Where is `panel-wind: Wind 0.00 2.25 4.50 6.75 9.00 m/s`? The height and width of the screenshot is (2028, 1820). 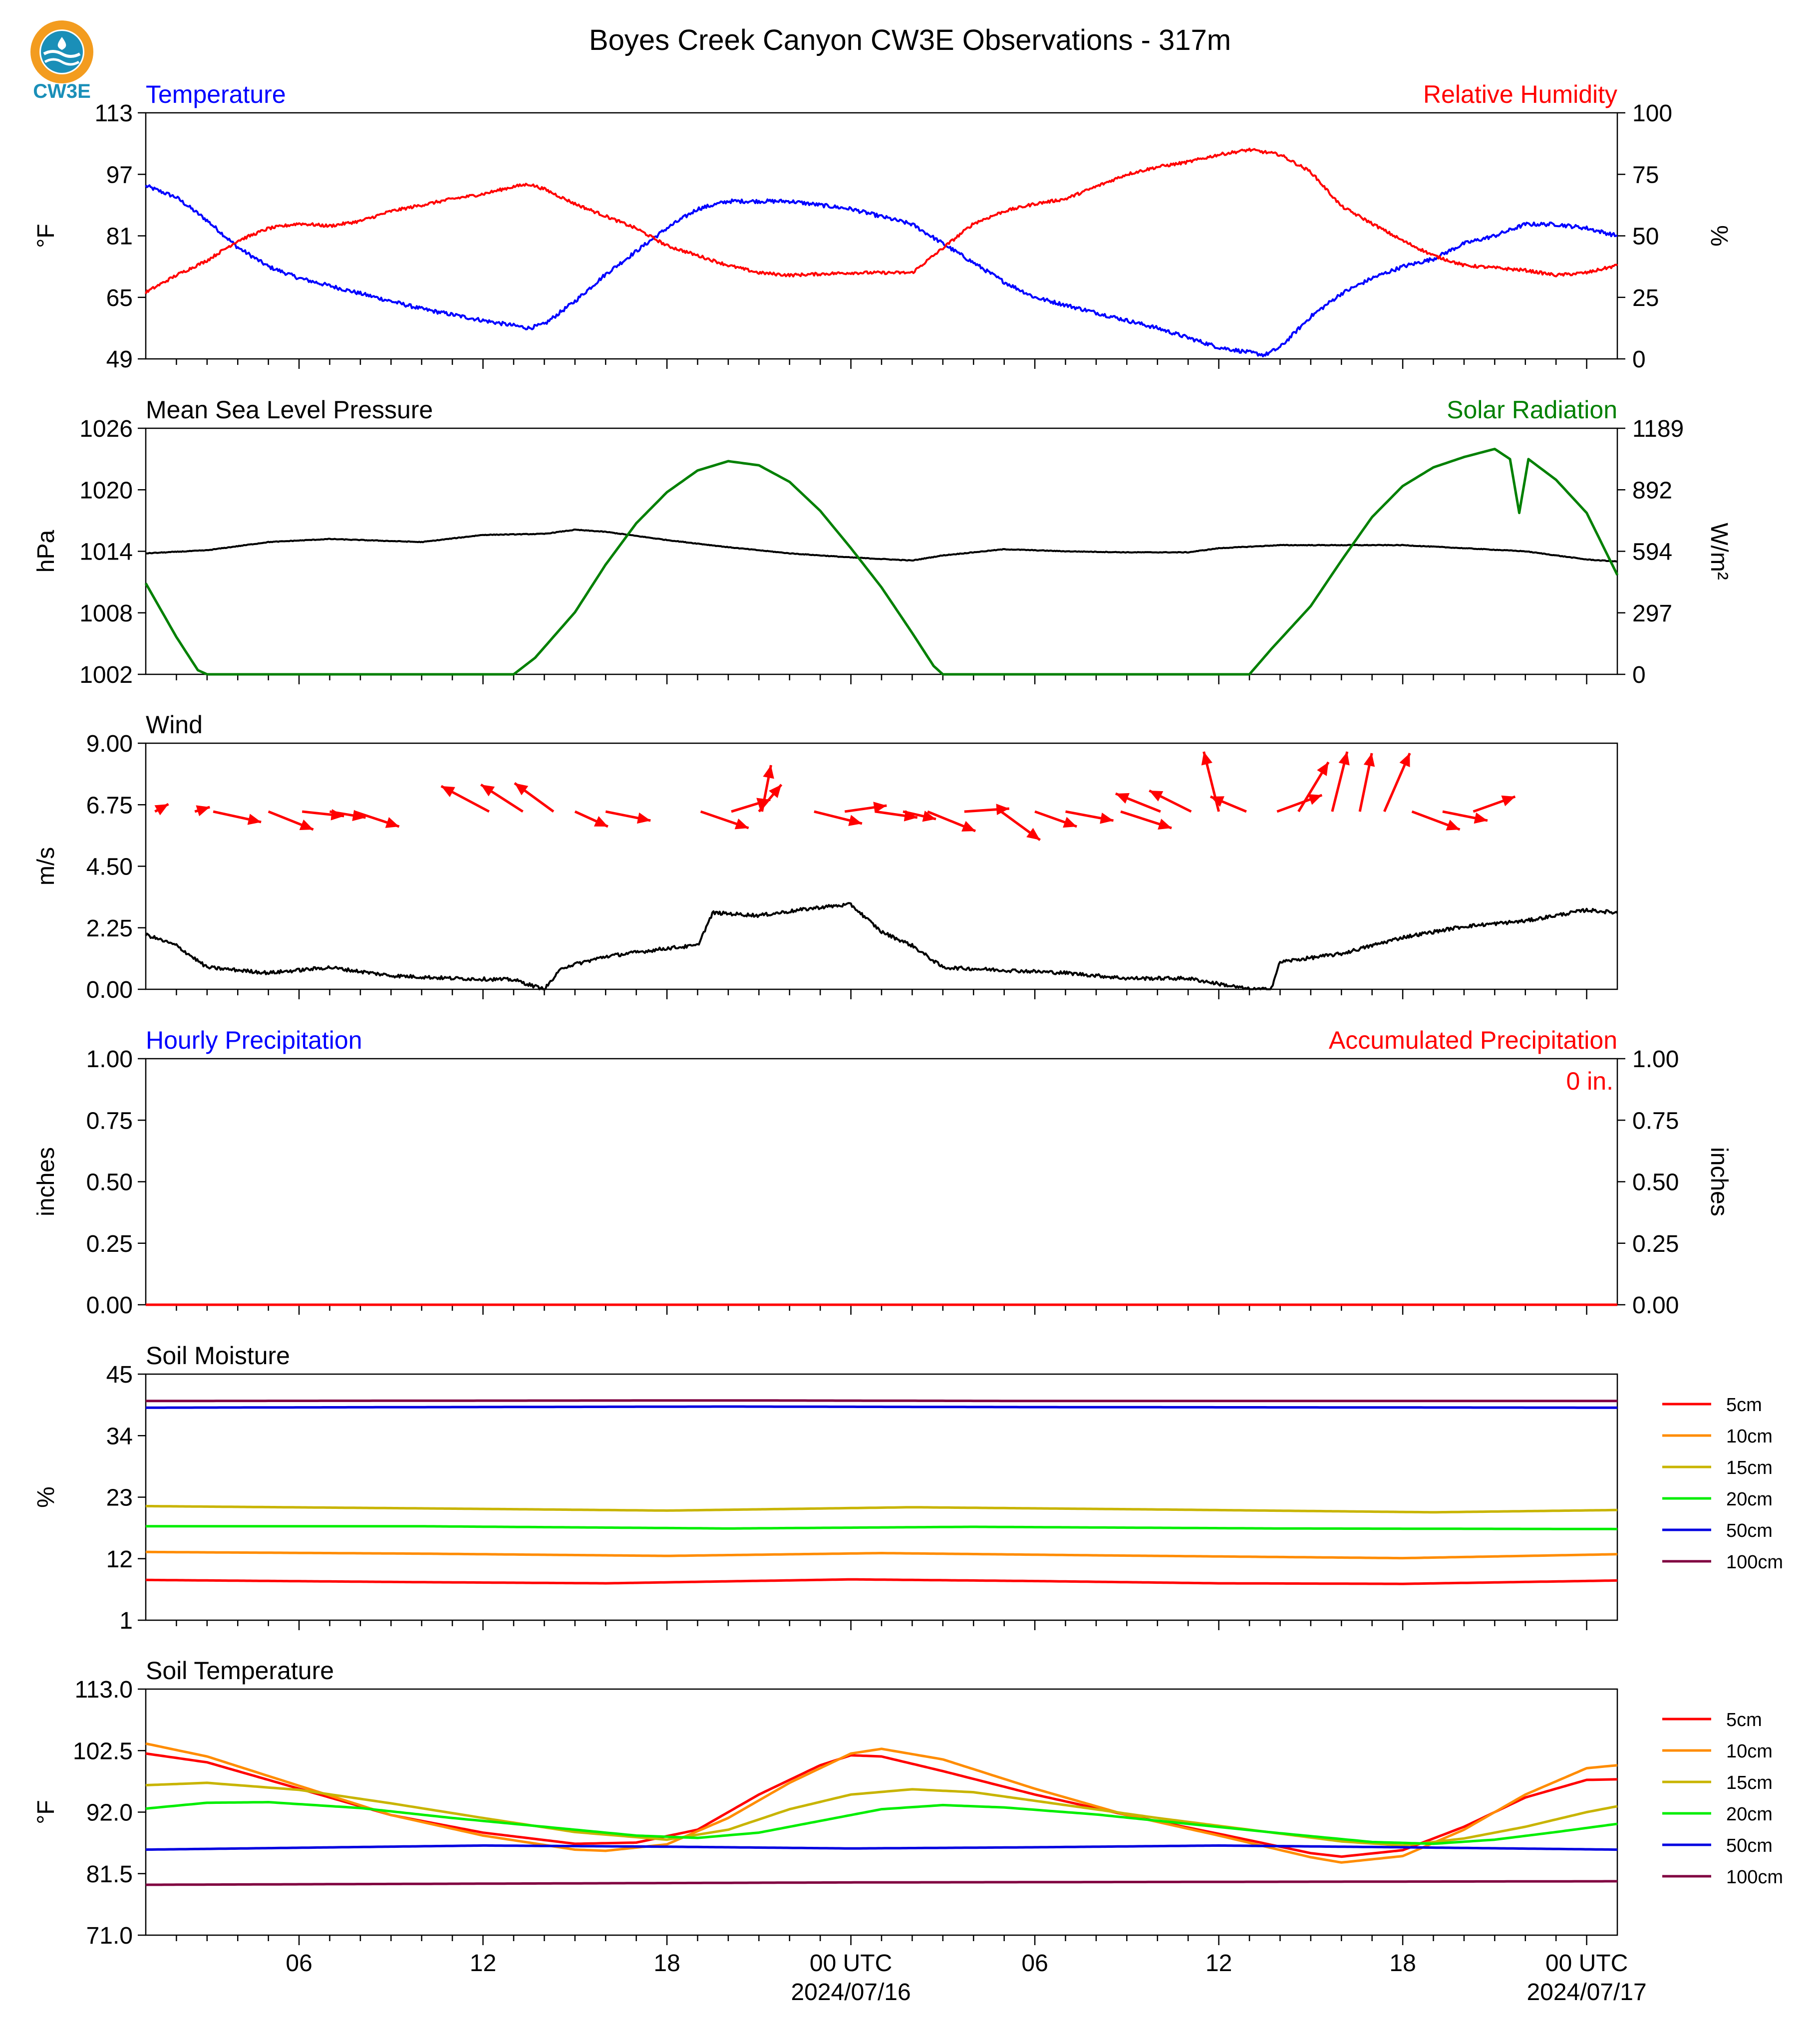
panel-wind: Wind 0.00 2.25 4.50 6.75 9.00 m/s is located at coordinates (825, 857).